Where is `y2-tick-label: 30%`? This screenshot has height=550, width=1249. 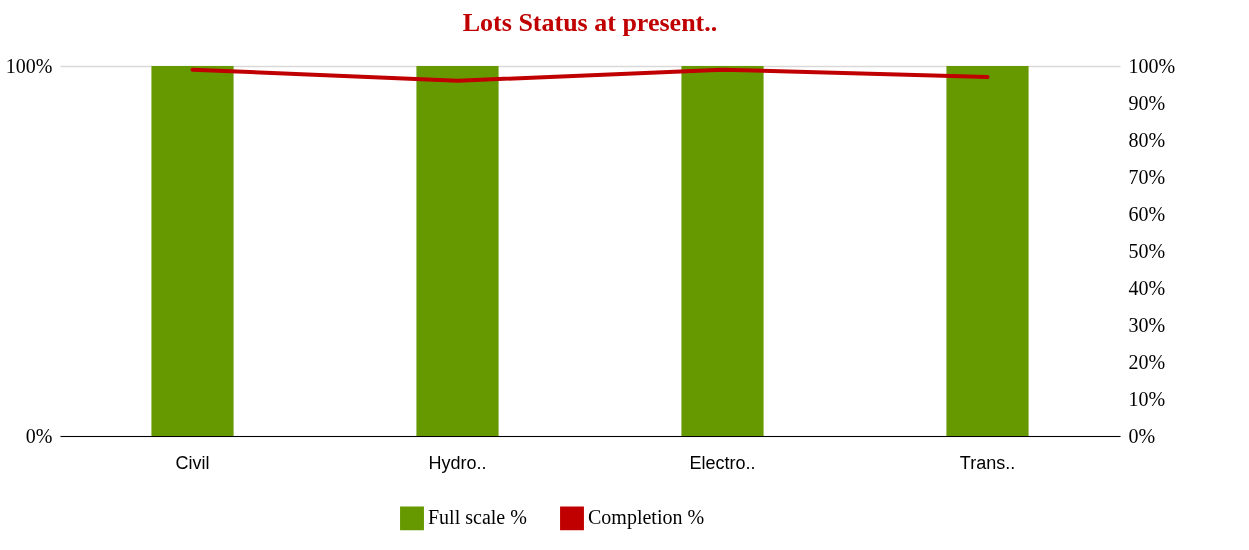
y2-tick-label: 30% is located at coordinates (1147, 324).